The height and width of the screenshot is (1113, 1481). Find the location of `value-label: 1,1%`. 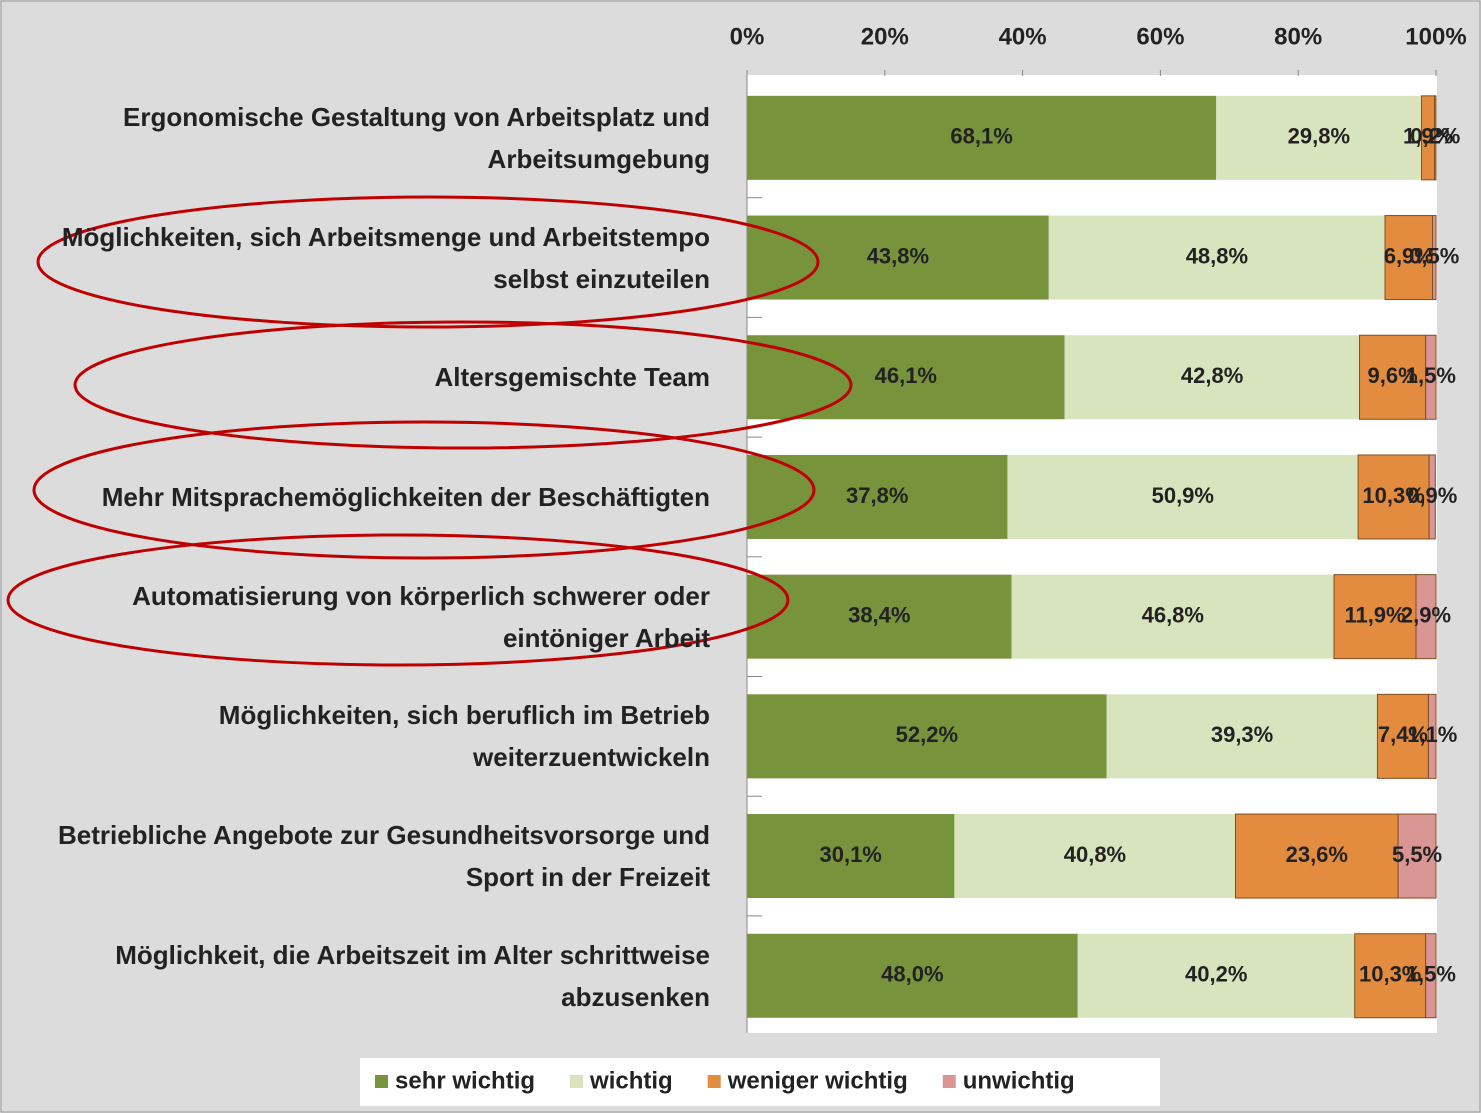

value-label: 1,1% is located at coordinates (1432, 734).